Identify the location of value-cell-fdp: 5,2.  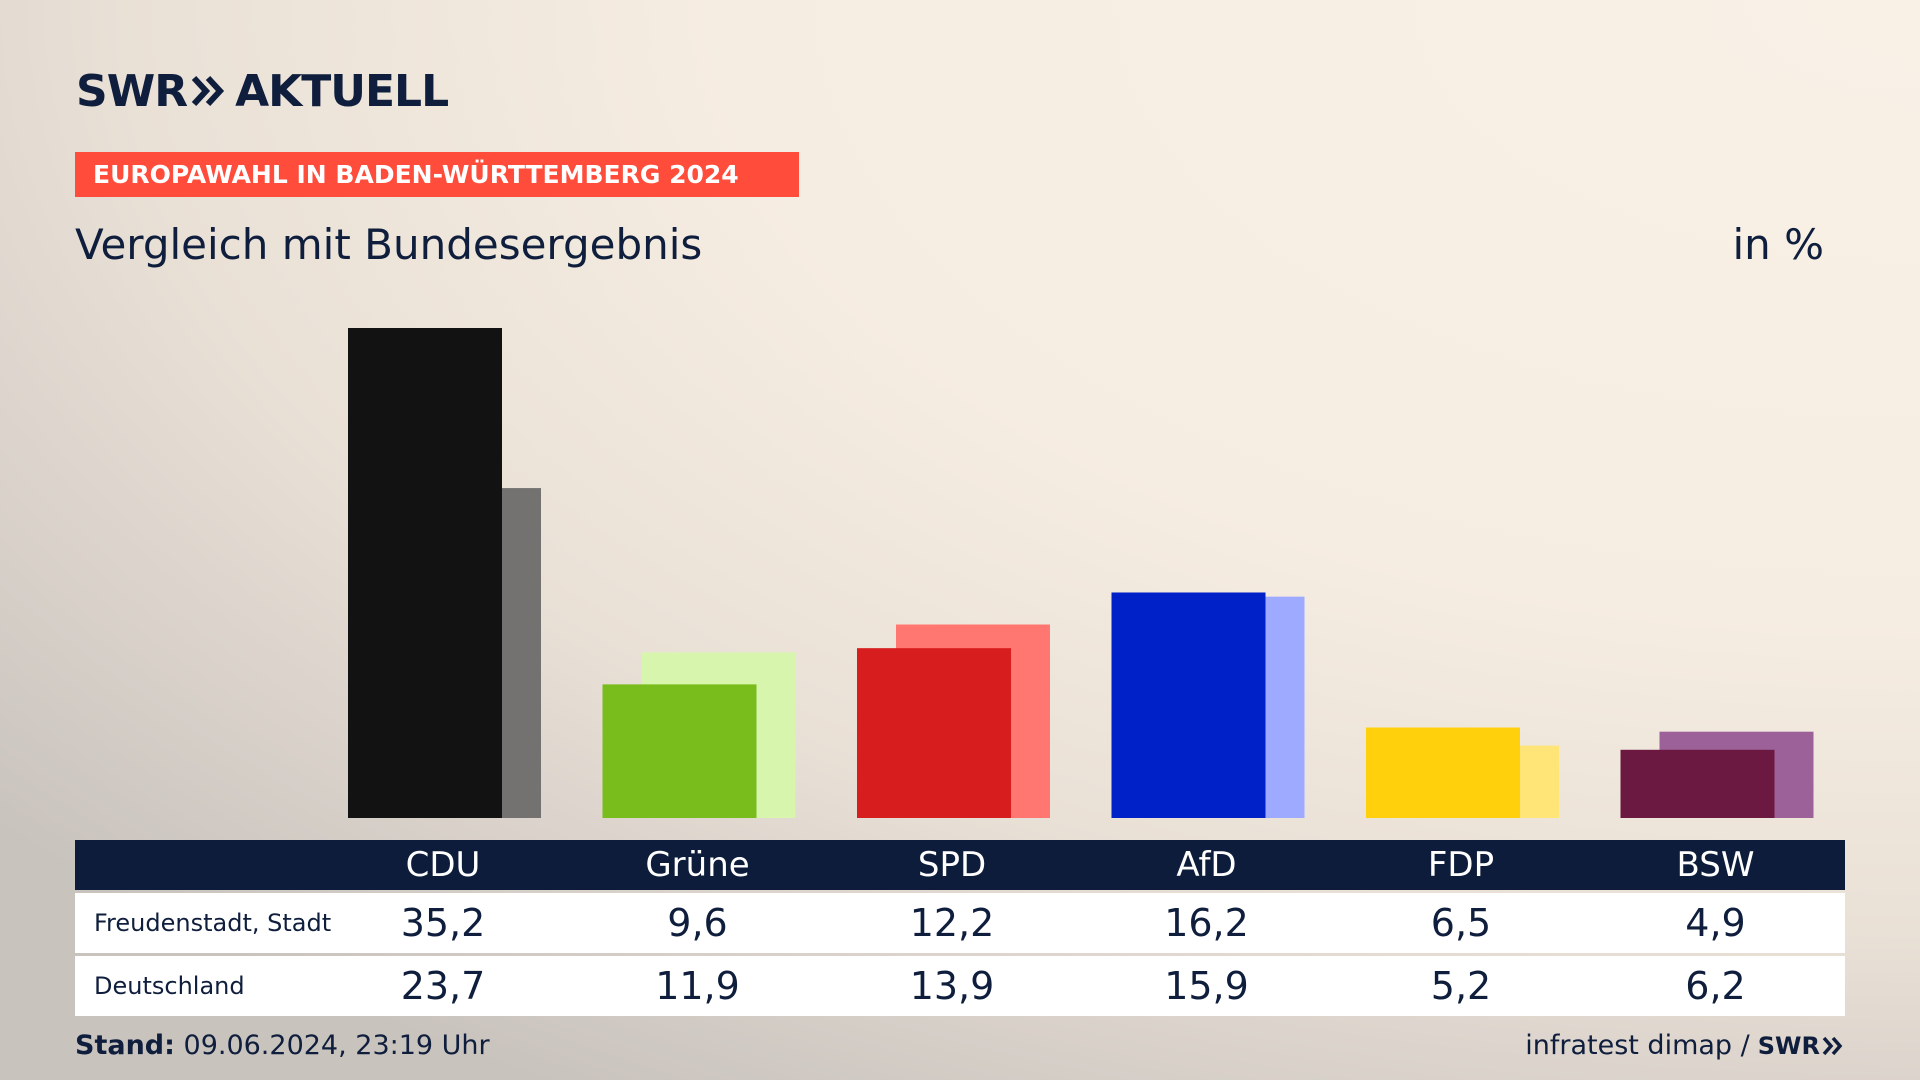
(1461, 986).